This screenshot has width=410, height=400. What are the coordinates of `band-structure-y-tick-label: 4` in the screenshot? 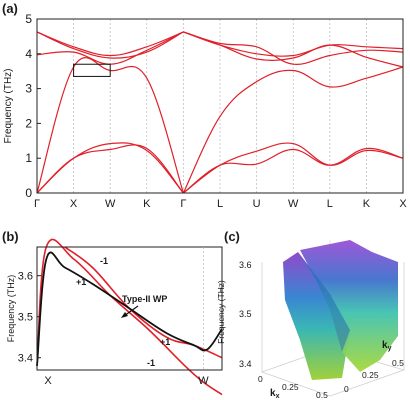 It's located at (28, 54).